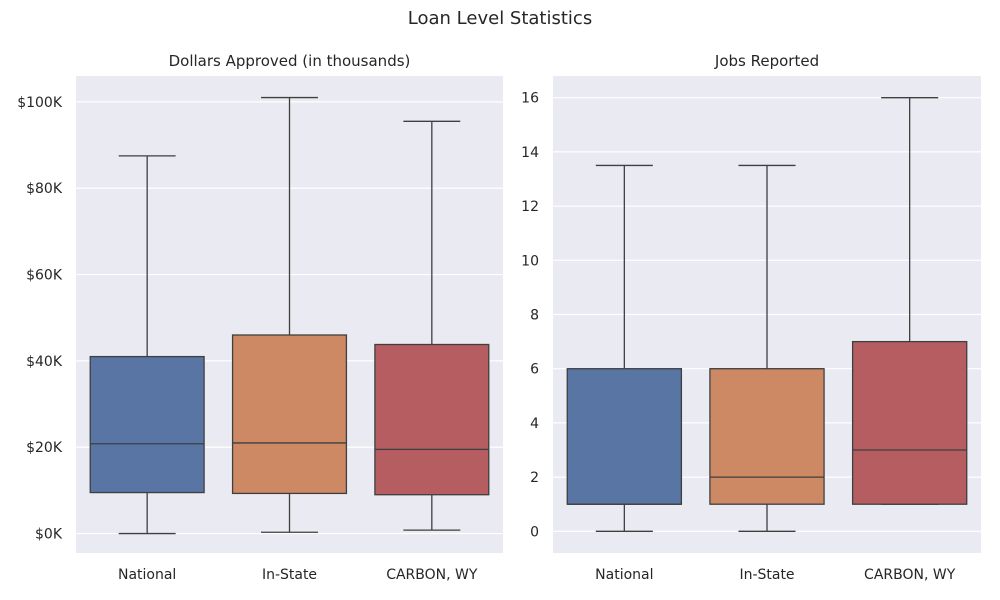  What do you see at coordinates (49, 535) in the screenshot?
I see `y-tick-label: $0K` at bounding box center [49, 535].